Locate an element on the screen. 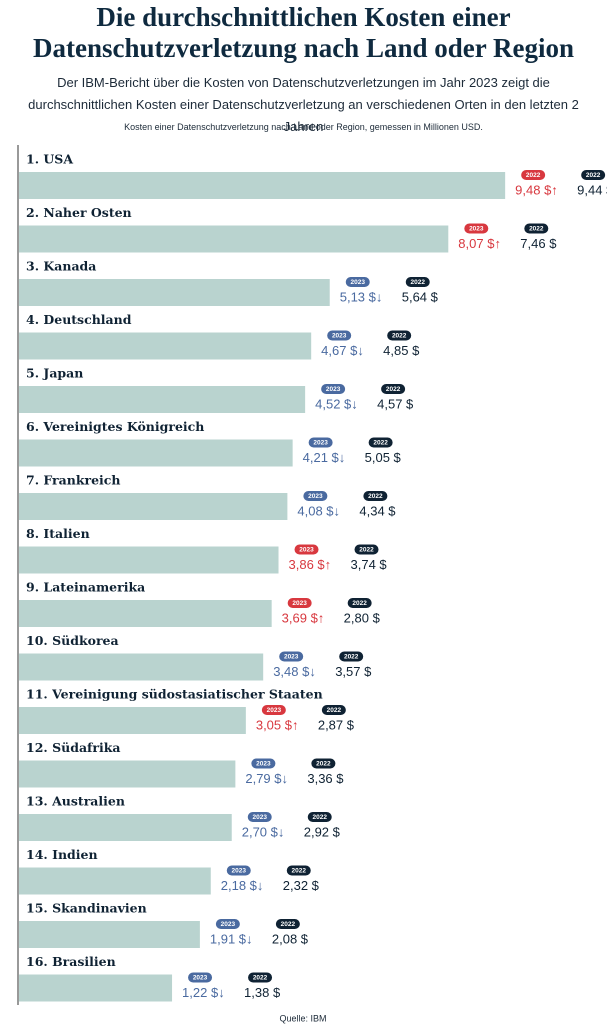 The width and height of the screenshot is (607, 1024). value-label-2022: 4,85 $ is located at coordinates (401, 350).